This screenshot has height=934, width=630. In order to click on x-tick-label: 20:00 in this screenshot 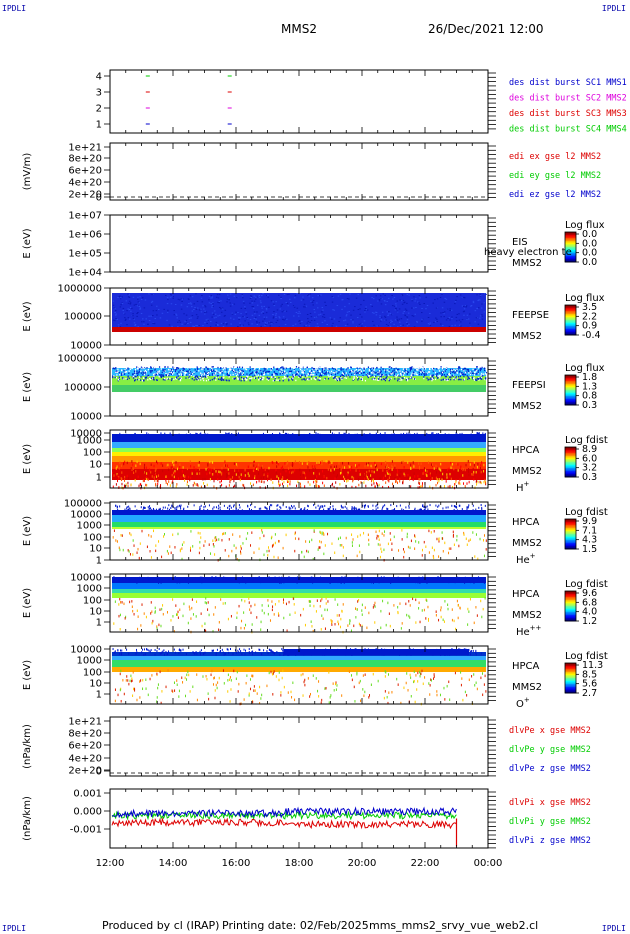, I will do `click(362, 863)`.